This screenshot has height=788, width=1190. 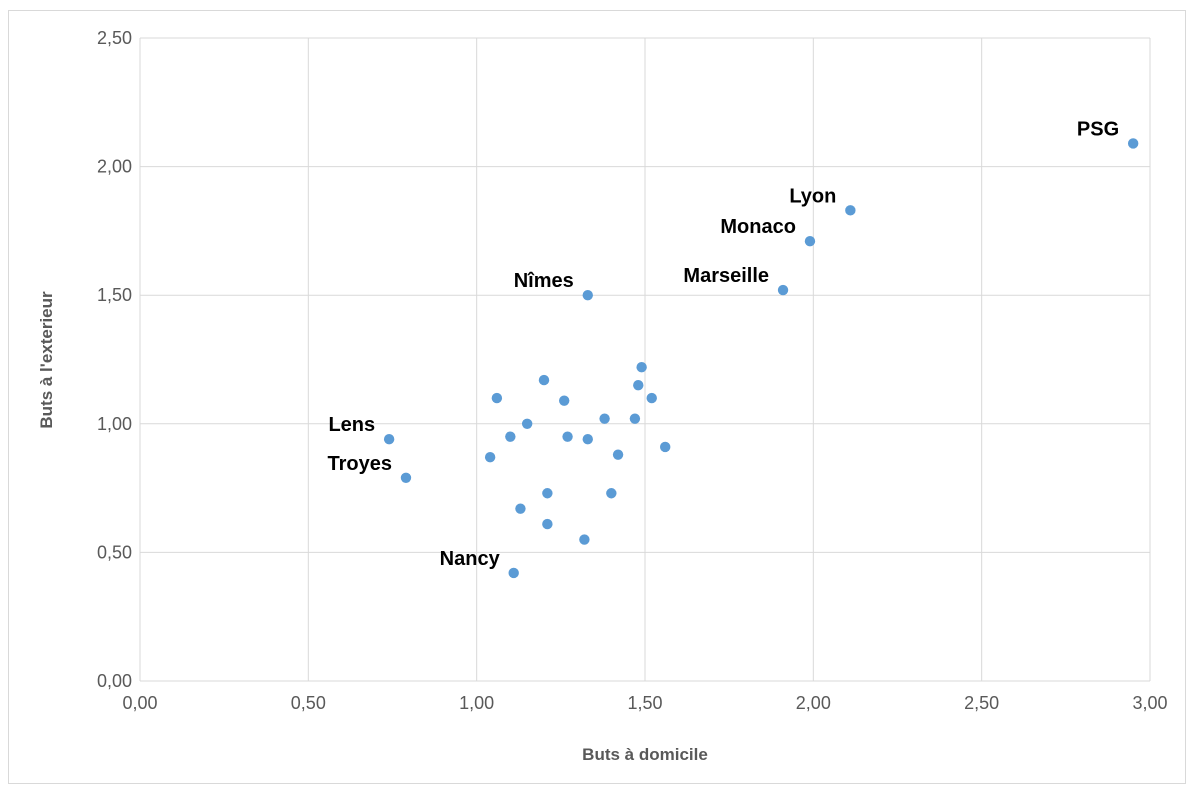 What do you see at coordinates (1098, 129) in the screenshot?
I see `point-label: PSG` at bounding box center [1098, 129].